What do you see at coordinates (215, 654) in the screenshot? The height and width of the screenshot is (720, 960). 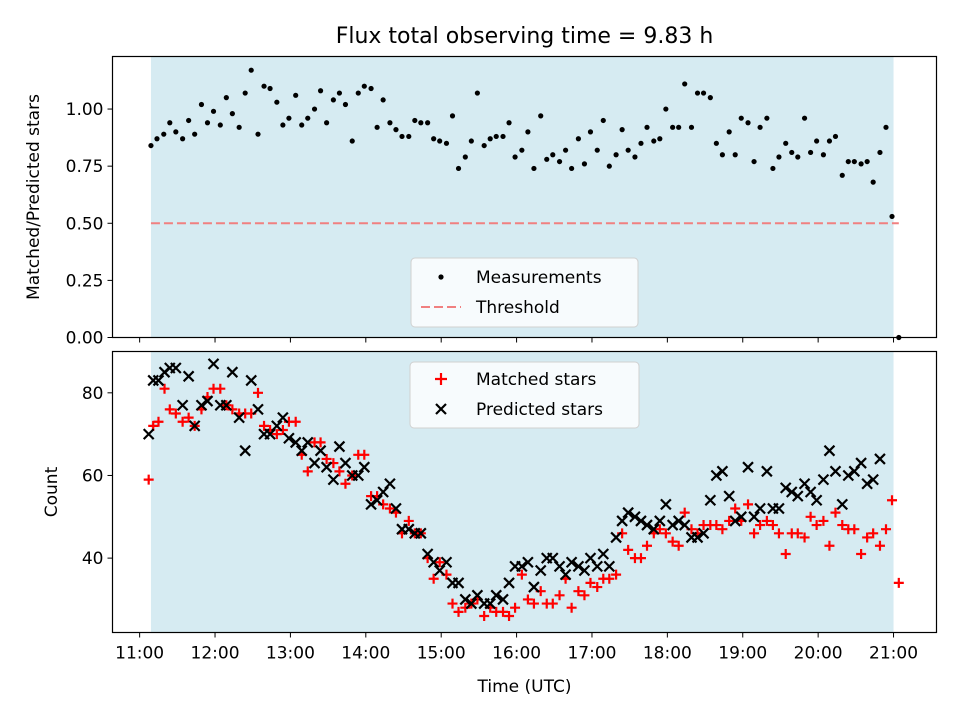 I see `x-tick-label: 12:00` at bounding box center [215, 654].